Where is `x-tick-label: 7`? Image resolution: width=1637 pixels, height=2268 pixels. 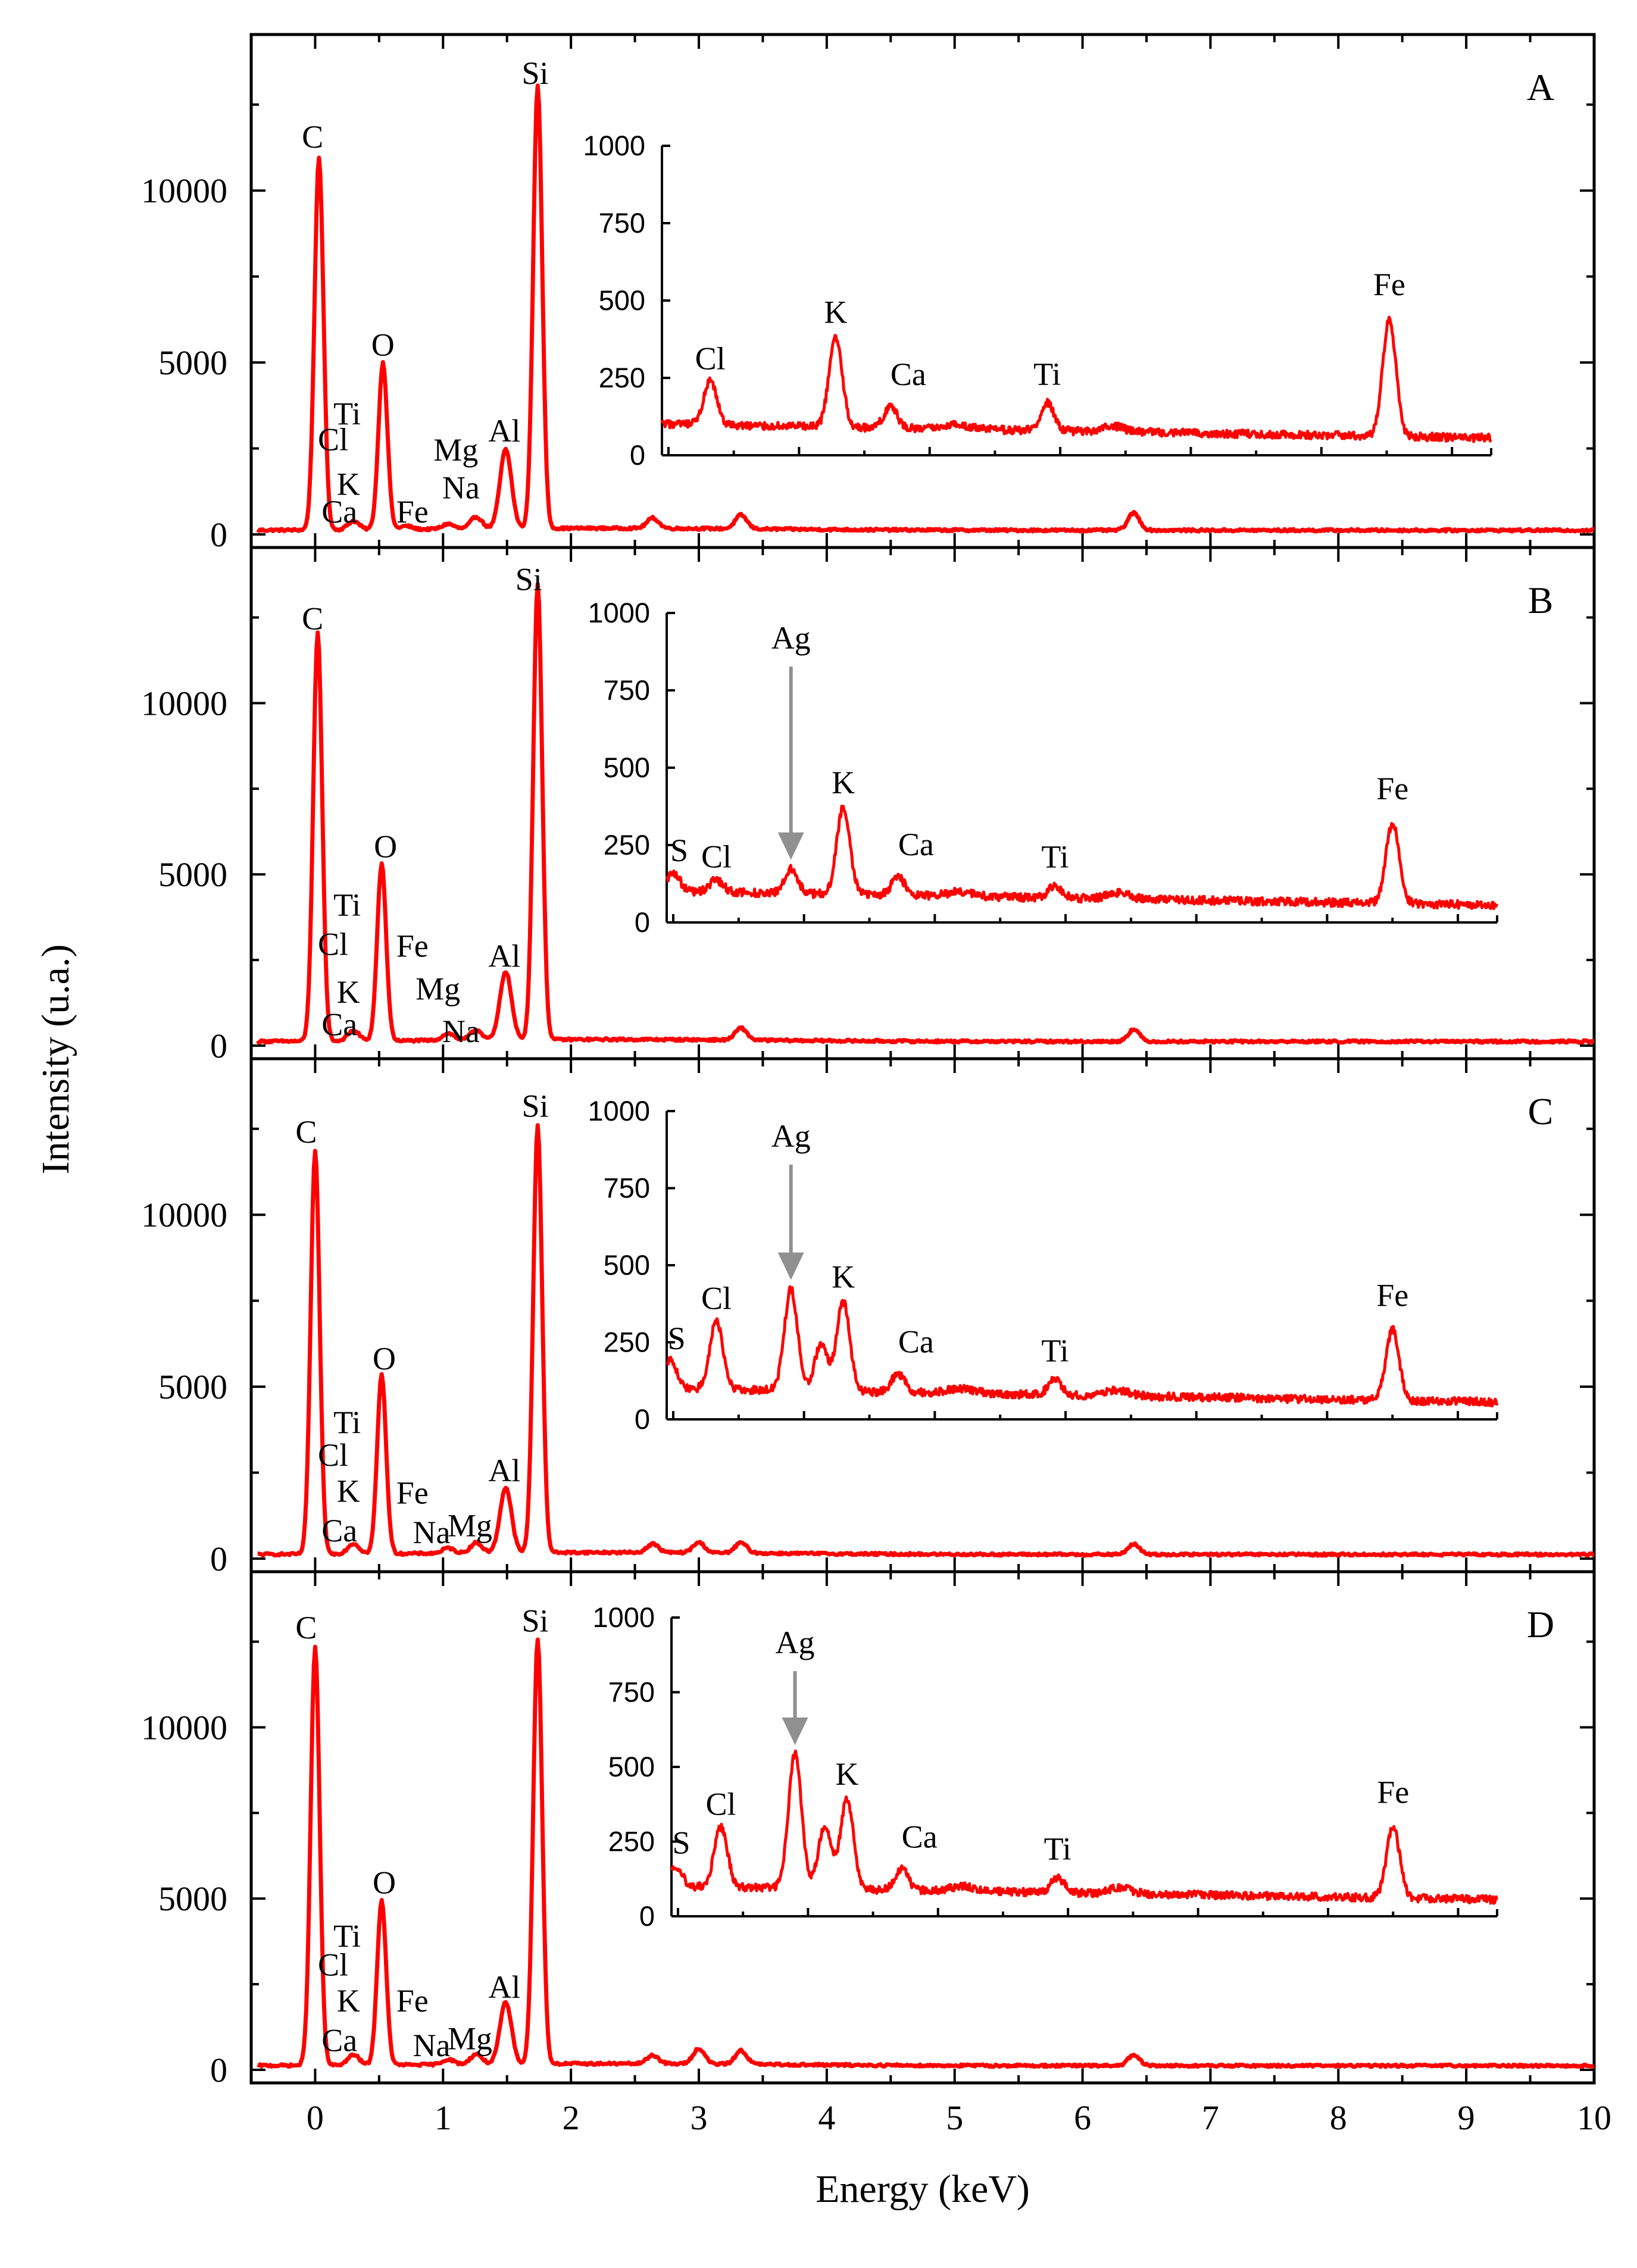
x-tick-label: 7 is located at coordinates (1210, 2117).